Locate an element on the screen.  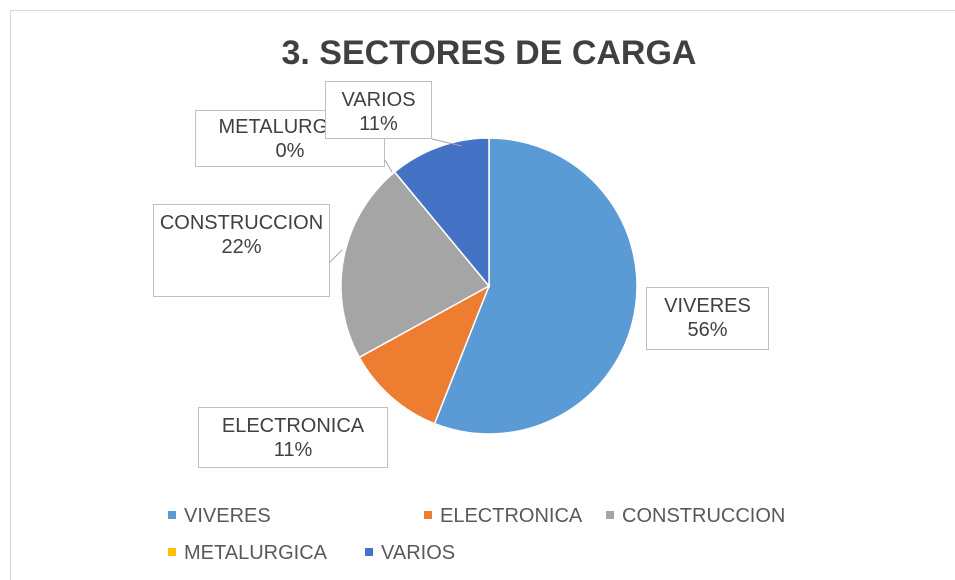
data-label-category: CONSTRUCCION is located at coordinates (241, 223).